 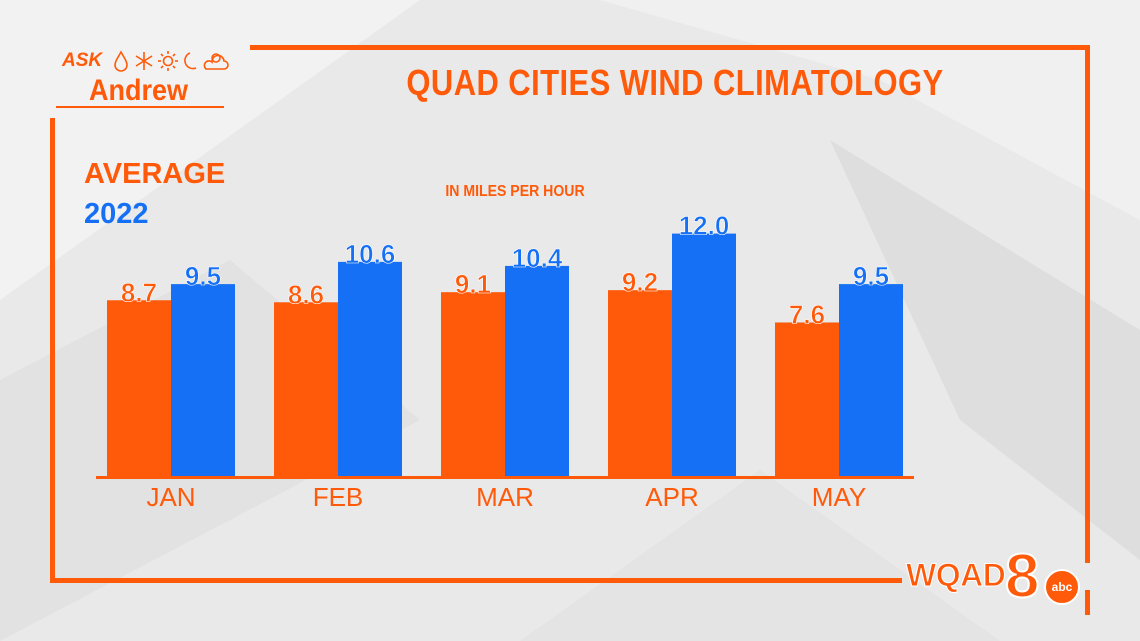 I want to click on x-tick-label-feb: FEB, so click(x=338, y=497).